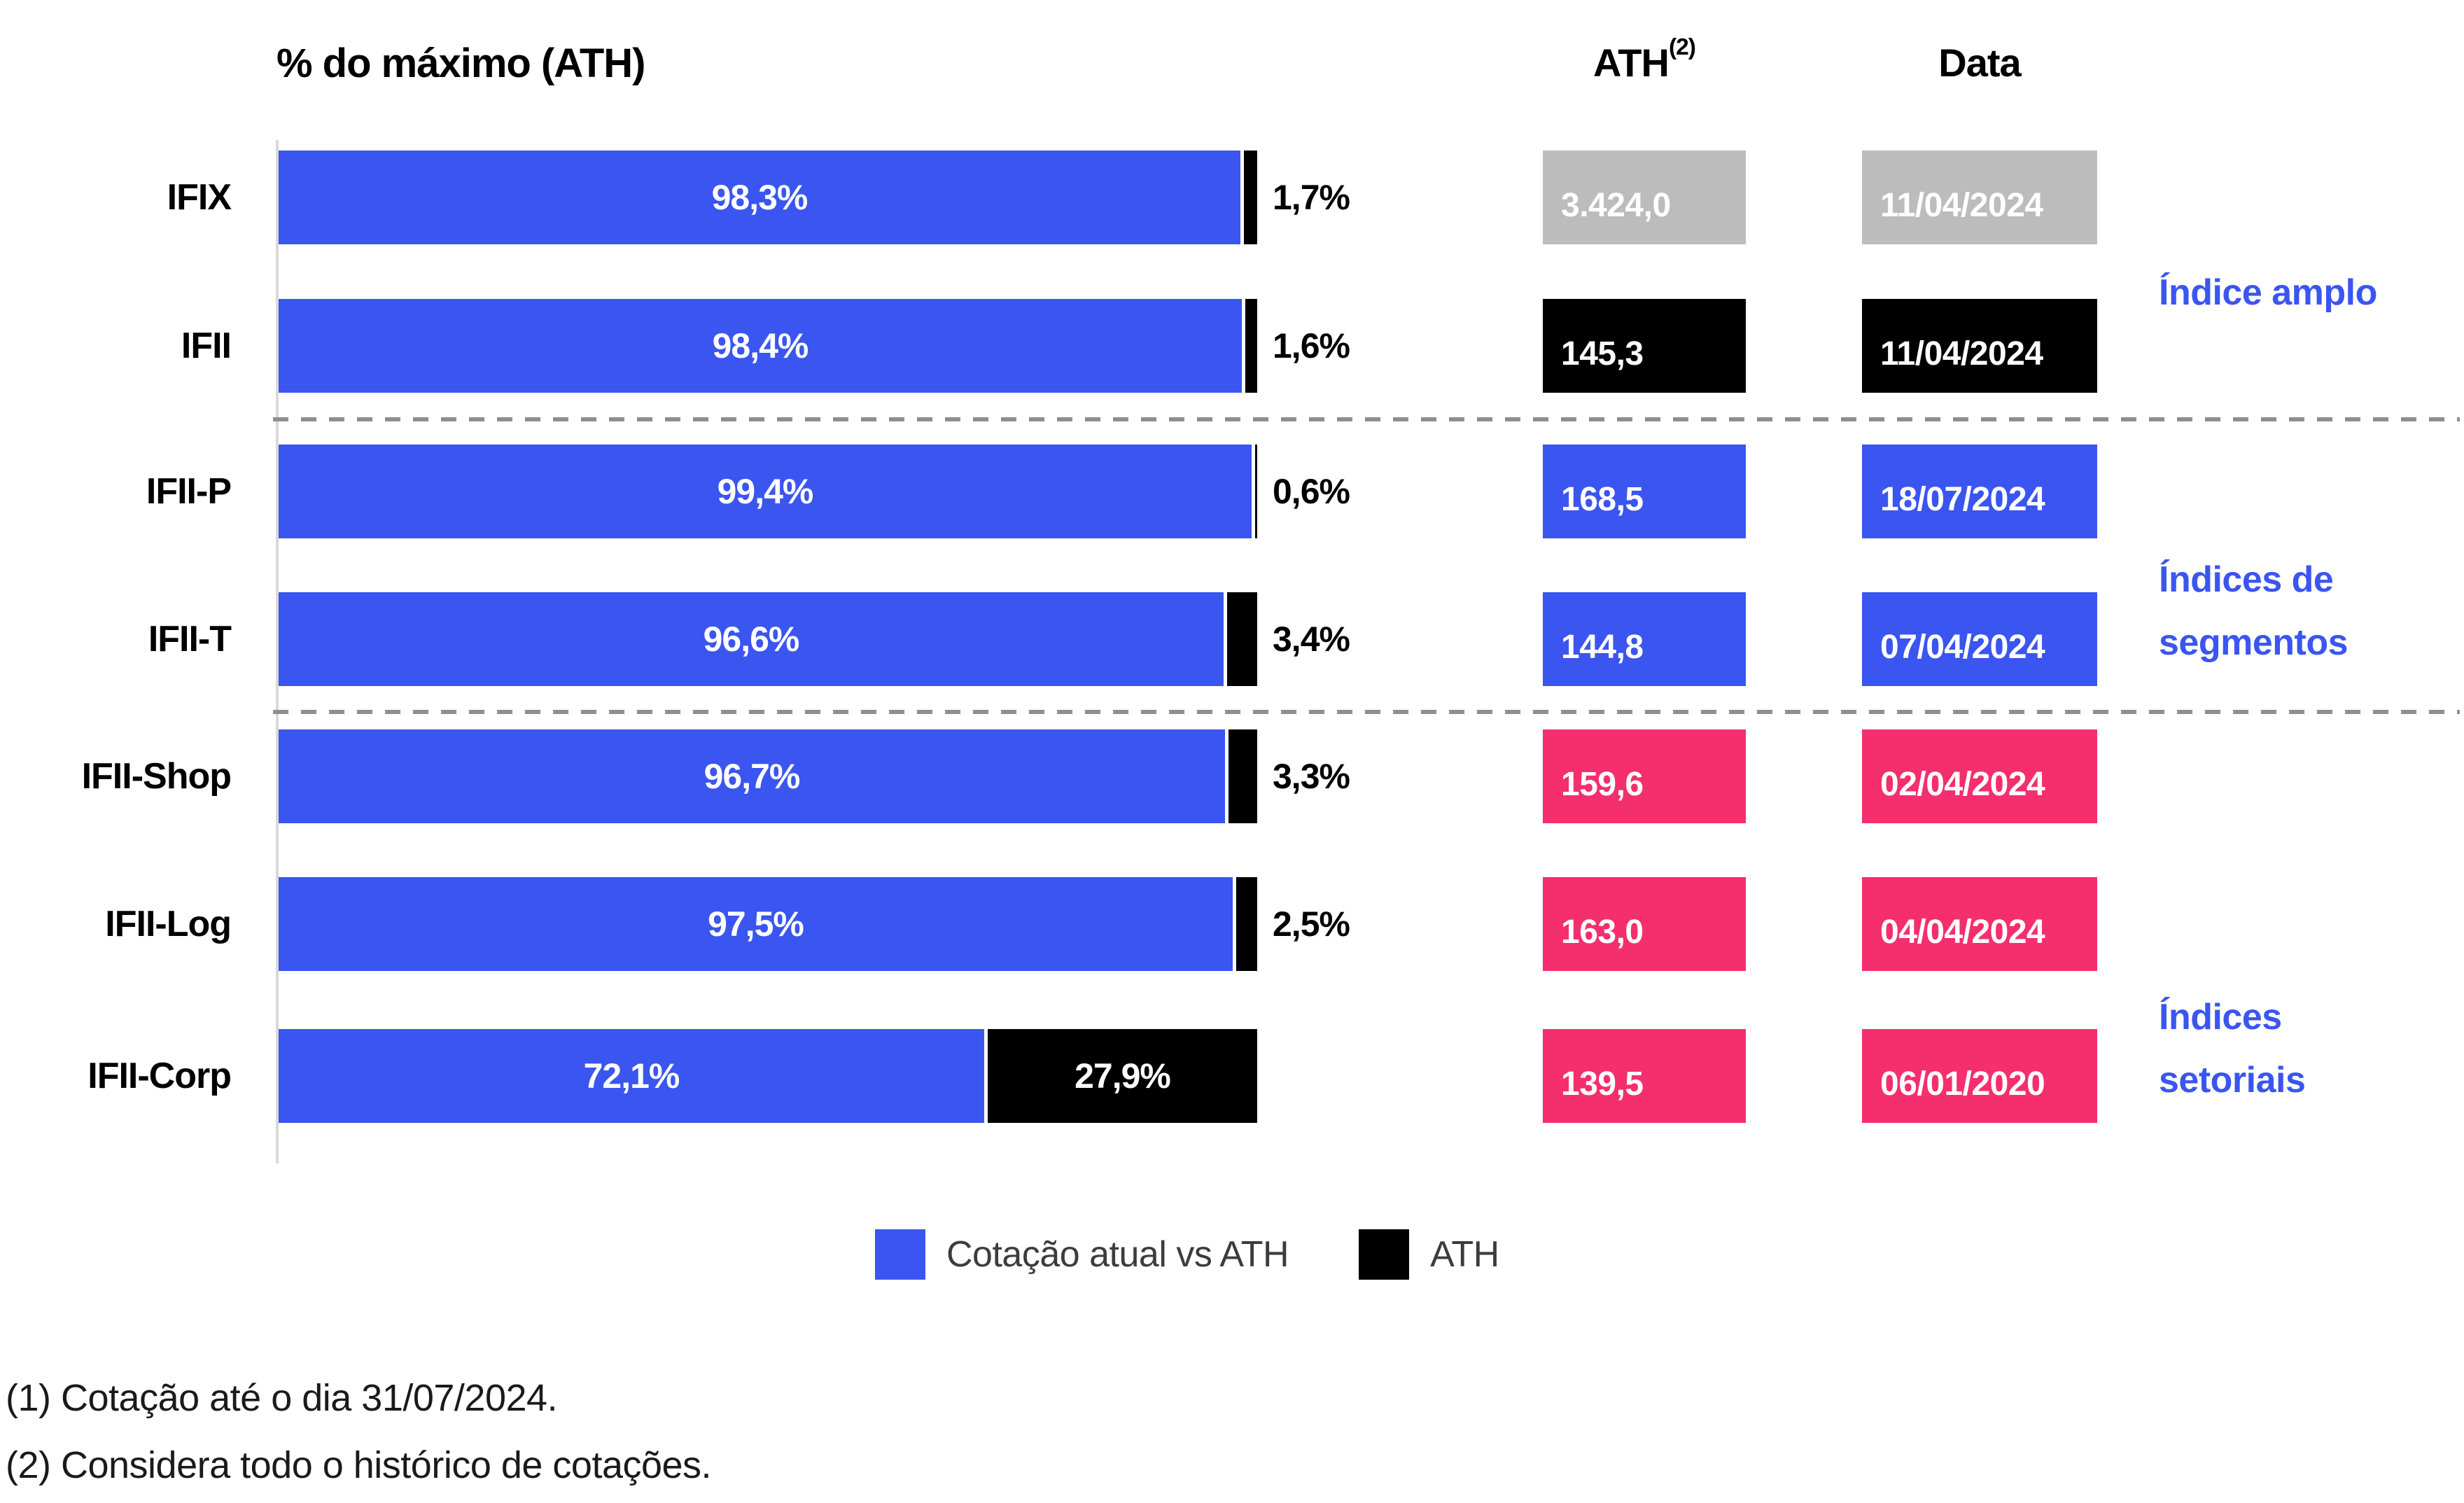  I want to click on chart-row: IFIX 98,3% 1,7% 3.424,0 11/04/2024, so click(1232, 197).